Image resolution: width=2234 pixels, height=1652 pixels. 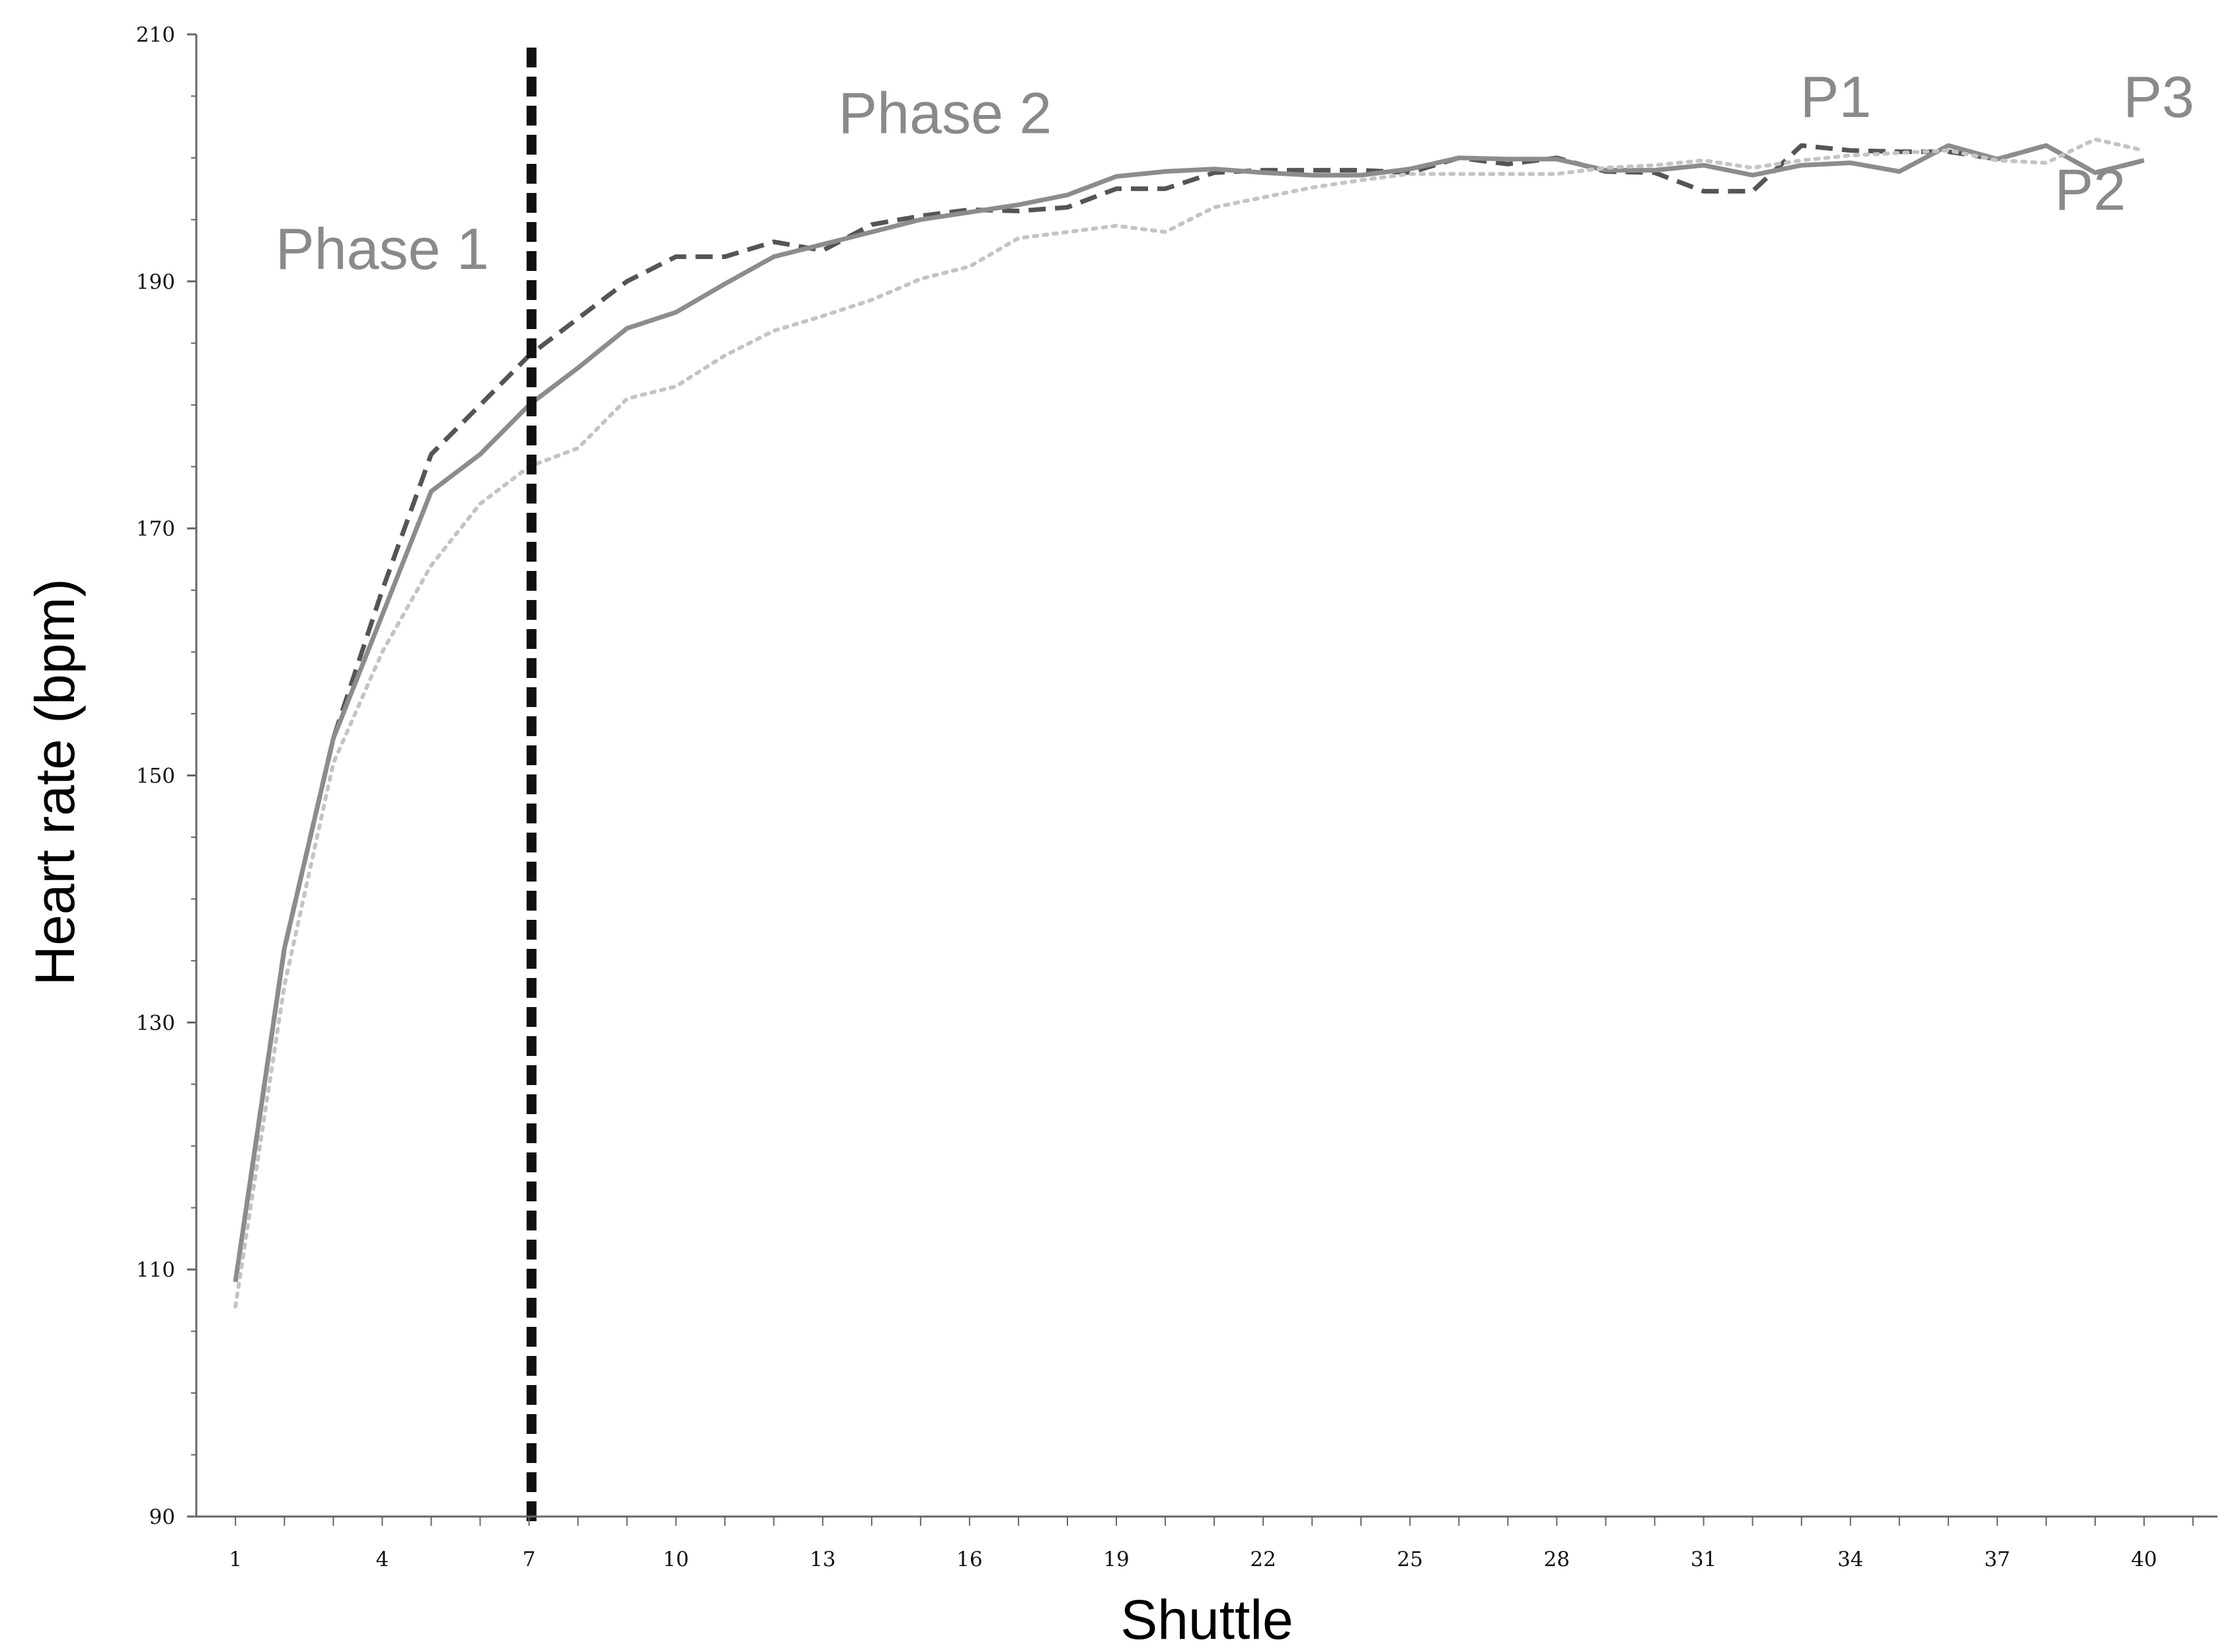 I want to click on x-tick-label: 1, so click(x=235, y=1560).